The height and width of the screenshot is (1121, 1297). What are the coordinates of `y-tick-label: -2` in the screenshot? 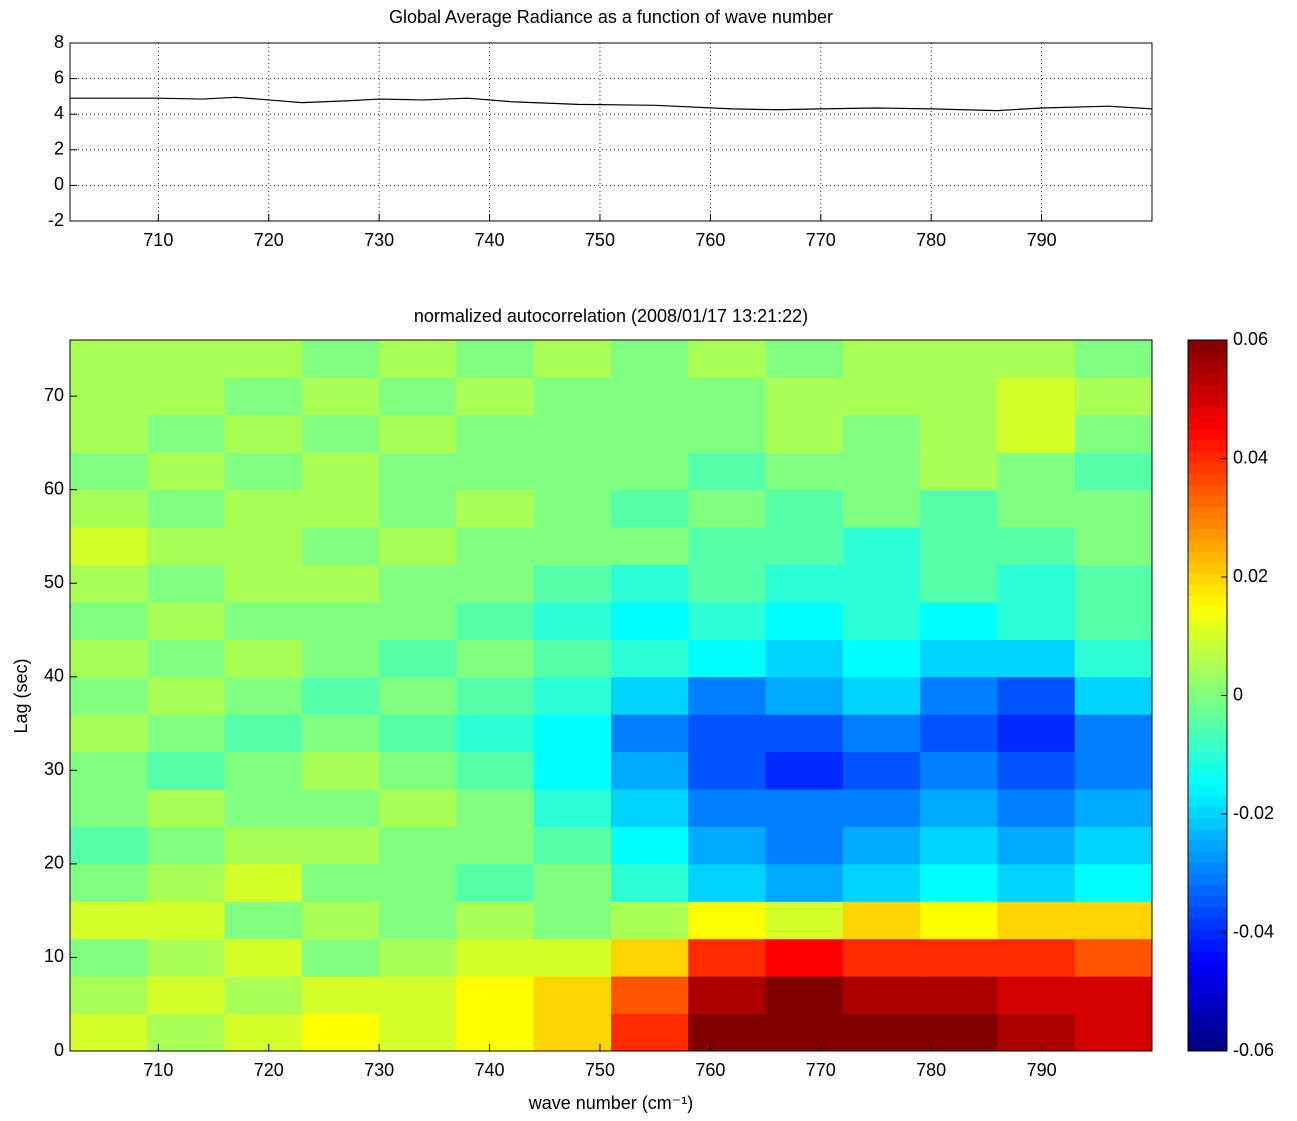 It's located at (56, 220).